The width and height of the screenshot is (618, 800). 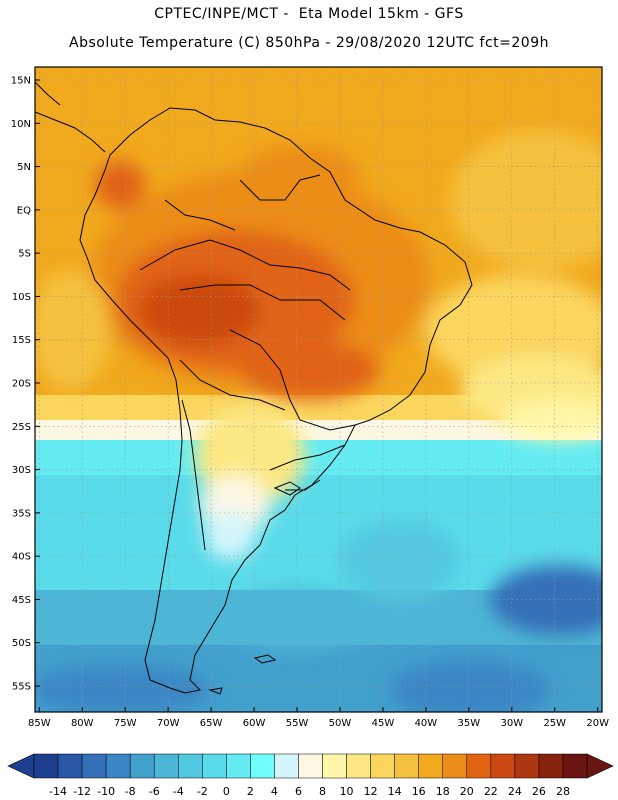 What do you see at coordinates (24, 167) in the screenshot?
I see `lat-label: 5N` at bounding box center [24, 167].